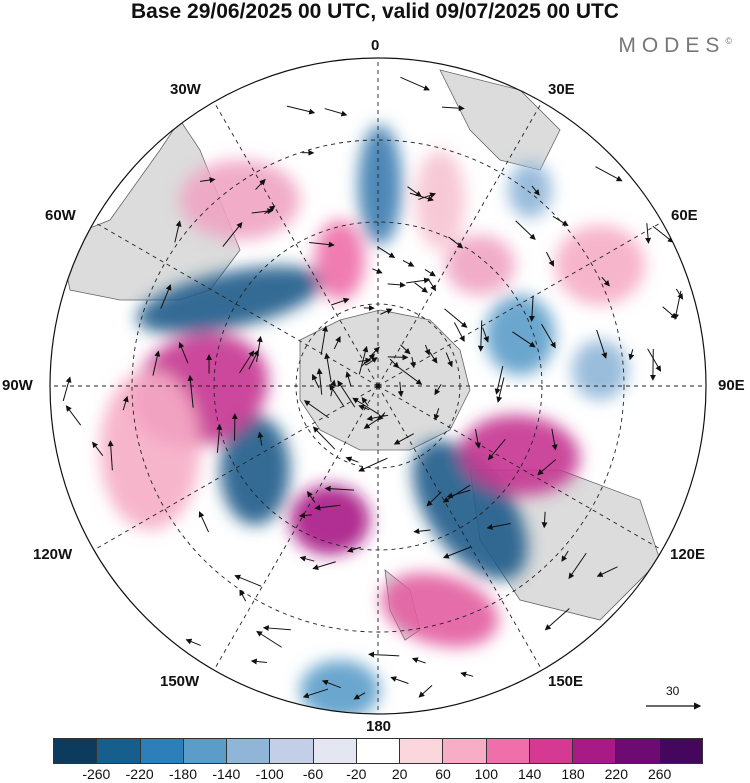 This screenshot has height=783, width=750. I want to click on colorbar-tick-label: 60, so click(443, 774).